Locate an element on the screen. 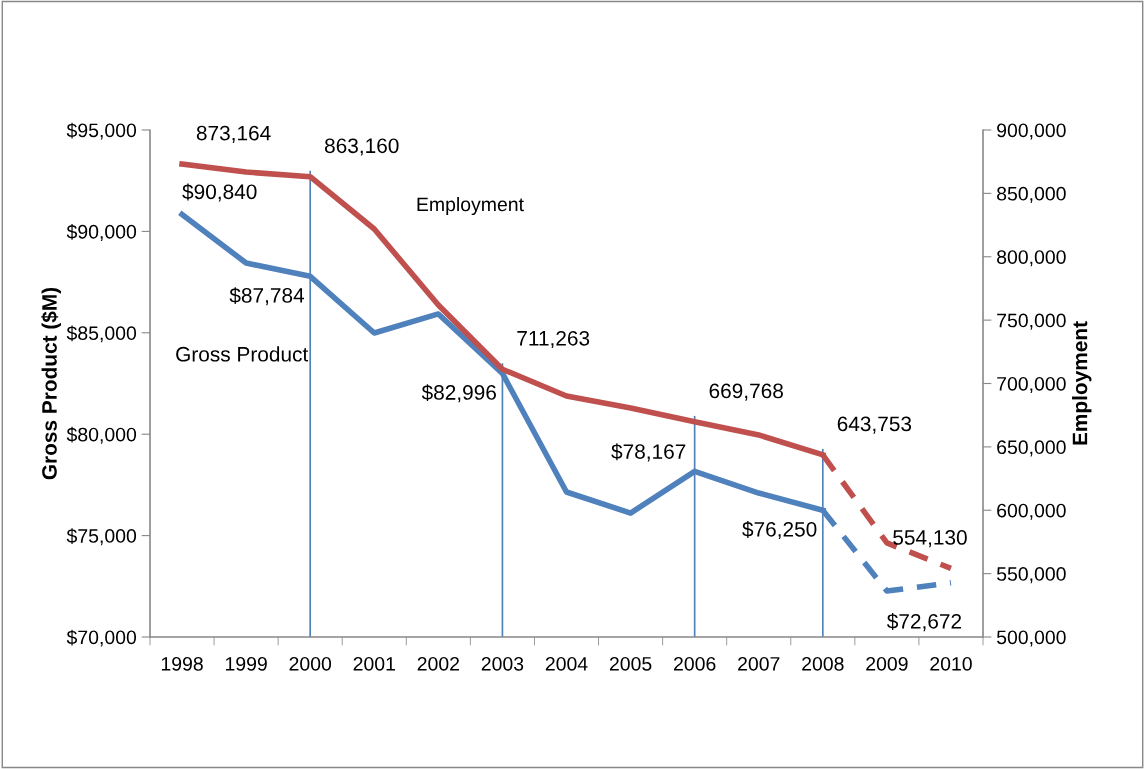 Image resolution: width=1145 pixels, height=769 pixels. data-label: $87,784 is located at coordinates (267, 296).